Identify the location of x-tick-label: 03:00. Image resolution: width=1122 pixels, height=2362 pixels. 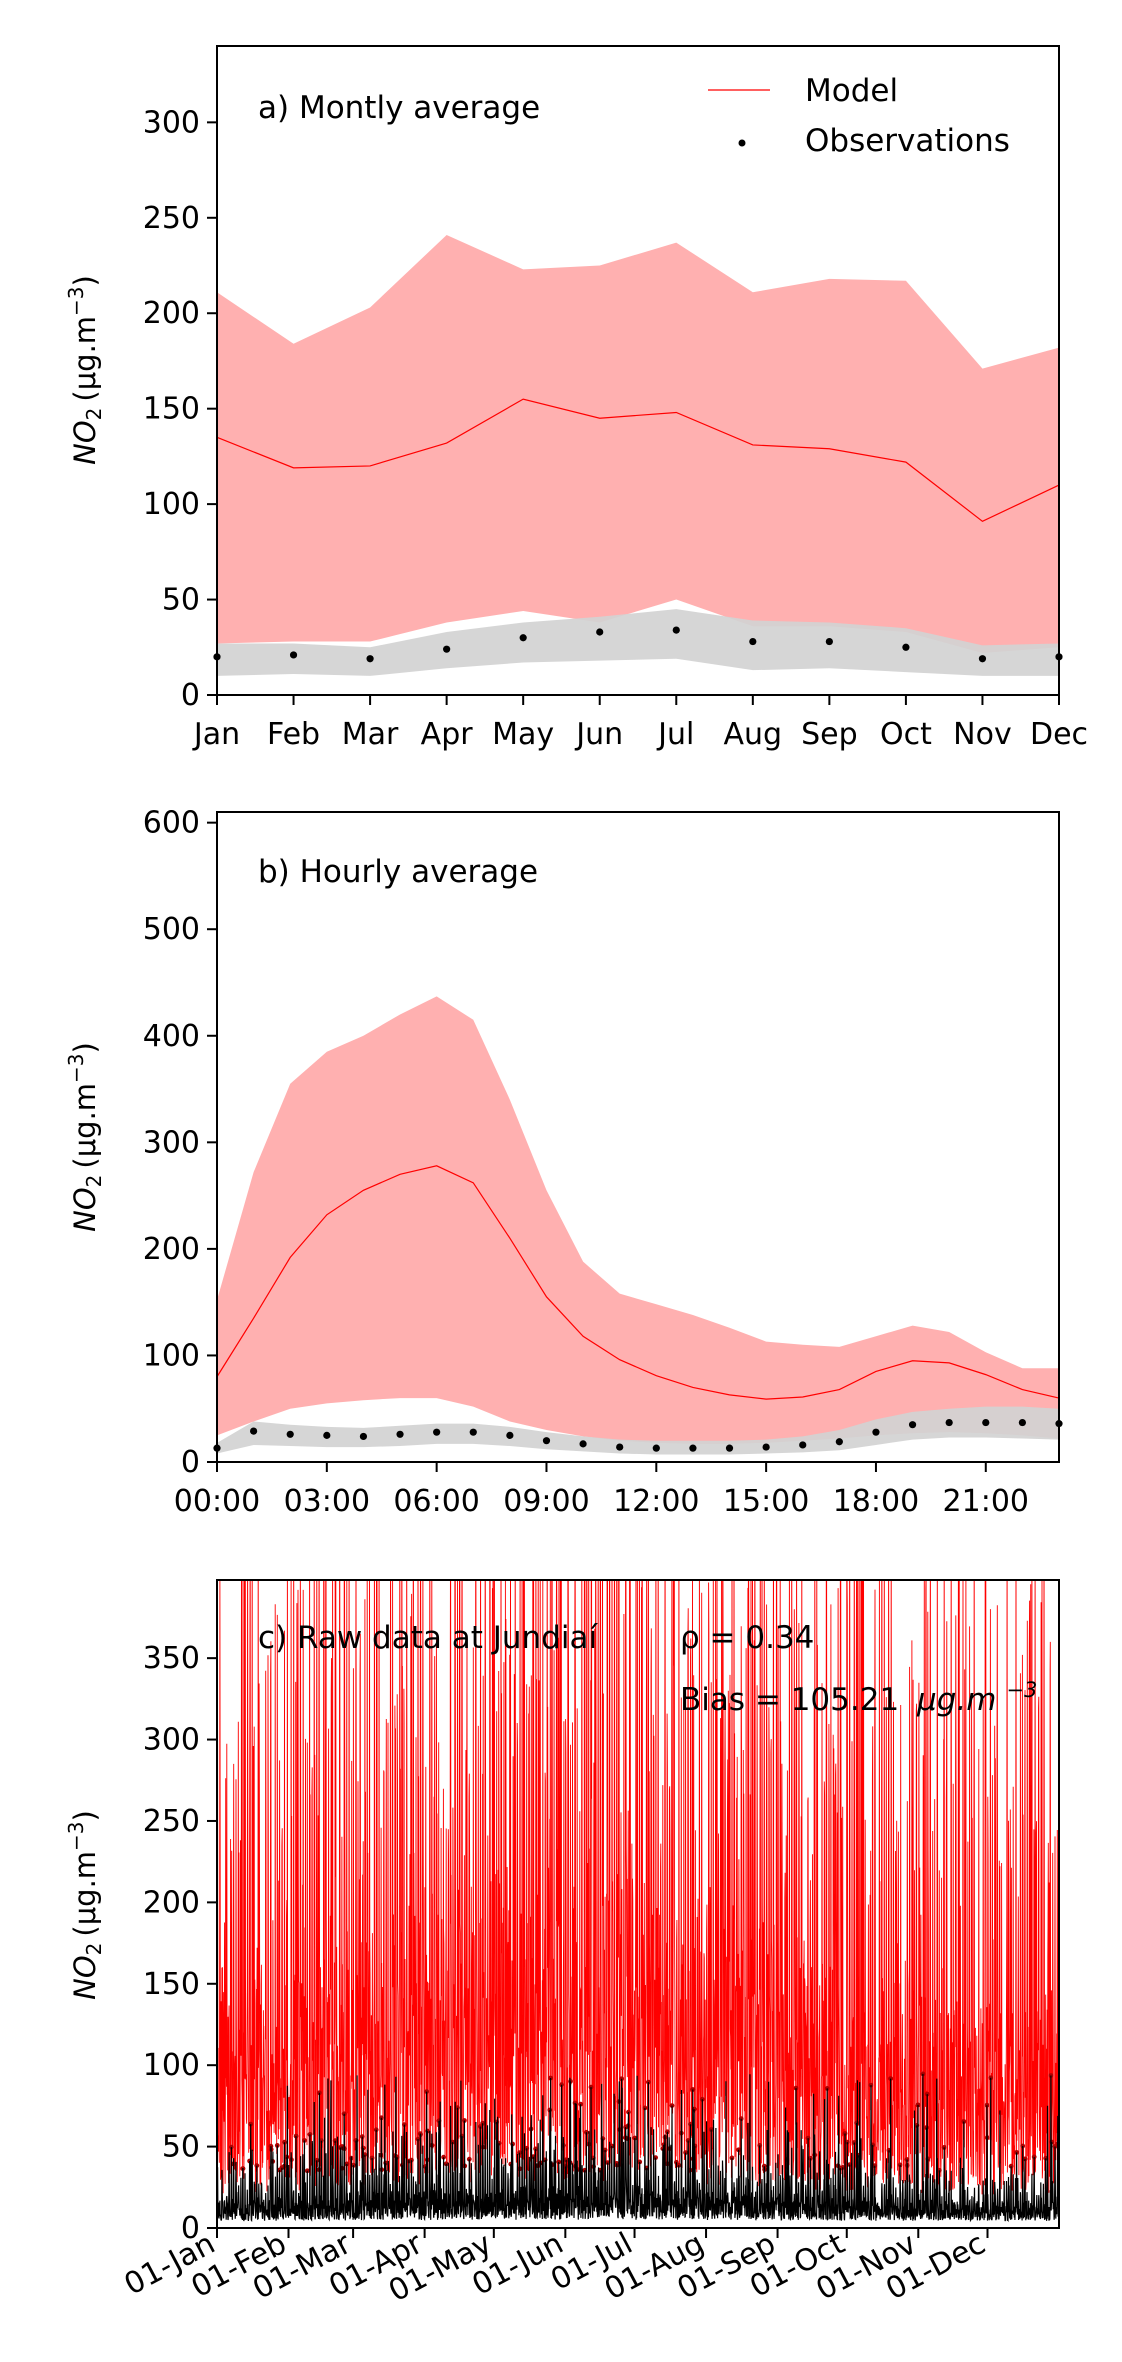
(327, 1501).